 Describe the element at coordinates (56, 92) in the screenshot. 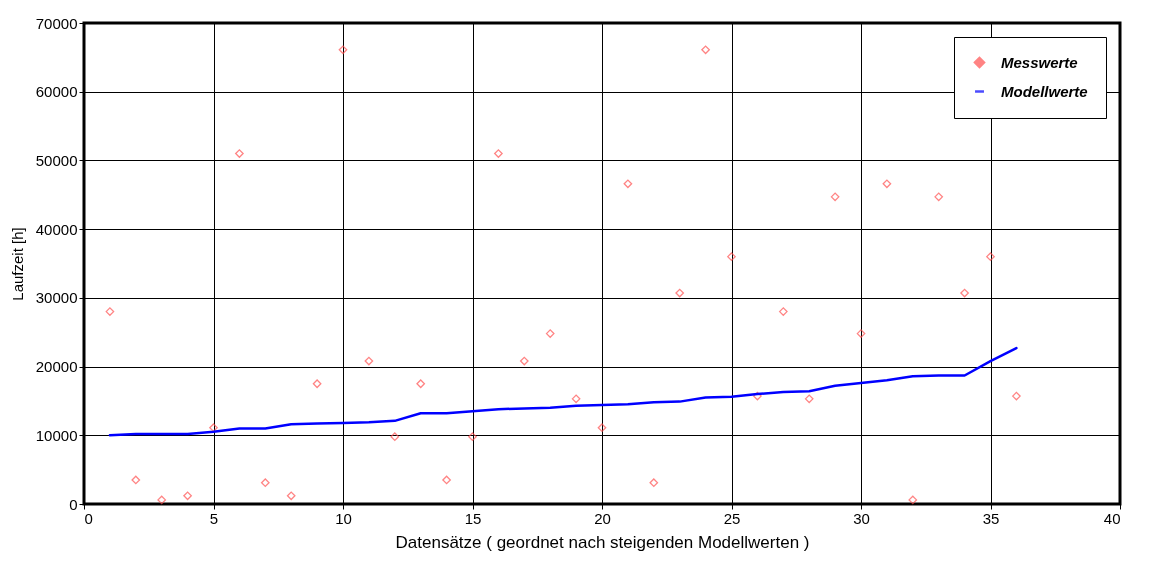

I see `y-tick-label: 60000` at that location.